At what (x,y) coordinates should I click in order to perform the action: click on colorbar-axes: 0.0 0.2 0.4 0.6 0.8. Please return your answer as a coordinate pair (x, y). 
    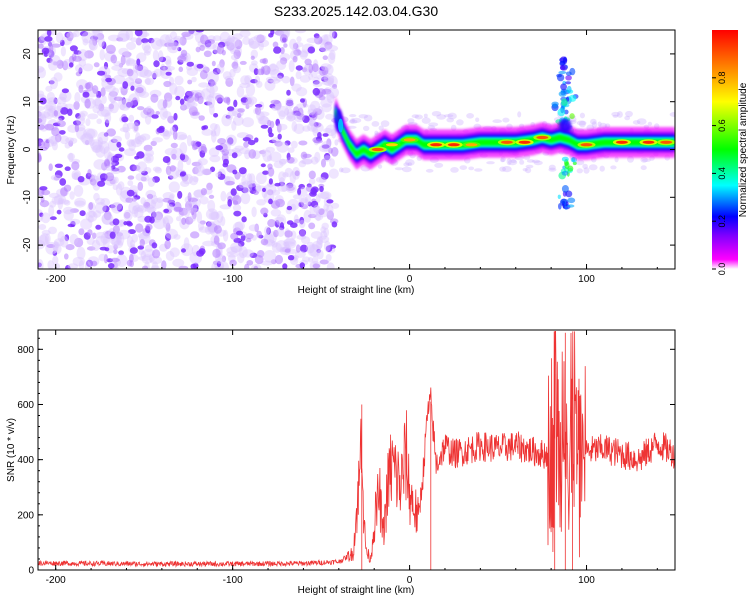
    Looking at the image, I should click on (719, 173).